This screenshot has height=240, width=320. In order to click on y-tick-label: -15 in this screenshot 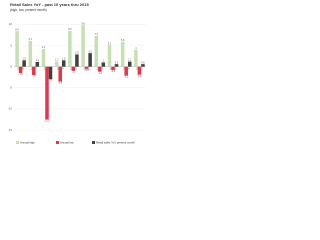, I will do `click(10, 130)`.